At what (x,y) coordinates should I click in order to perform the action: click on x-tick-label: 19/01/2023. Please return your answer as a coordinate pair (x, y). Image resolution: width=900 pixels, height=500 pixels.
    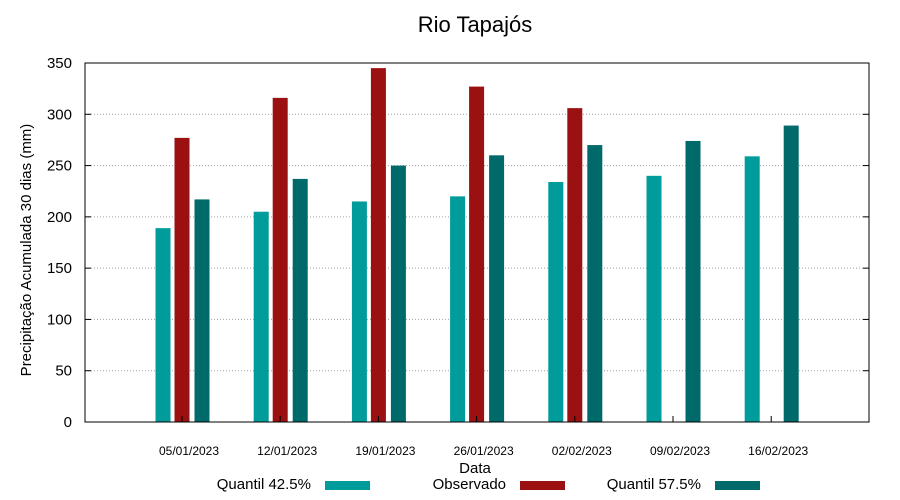
    Looking at the image, I should click on (385, 451).